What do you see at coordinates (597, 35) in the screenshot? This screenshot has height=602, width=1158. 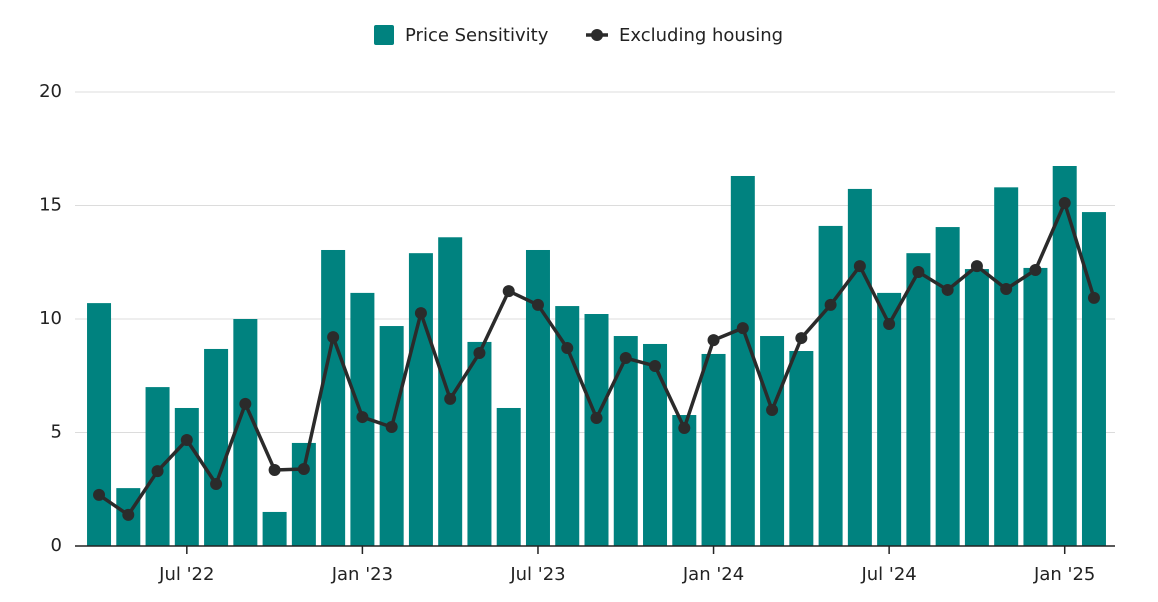 I see `legend-marker` at bounding box center [597, 35].